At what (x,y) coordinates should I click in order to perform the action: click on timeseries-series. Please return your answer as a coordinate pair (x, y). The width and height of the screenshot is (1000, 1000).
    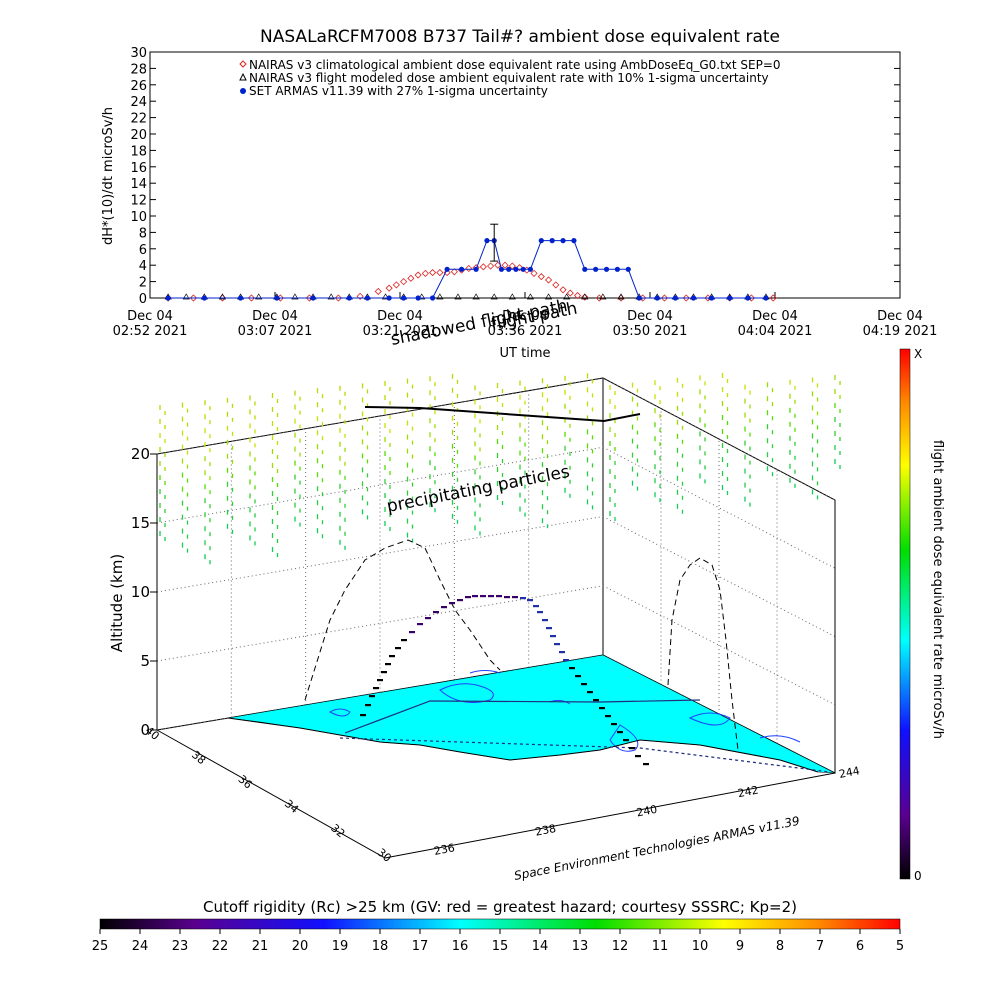
    Looking at the image, I should click on (470, 262).